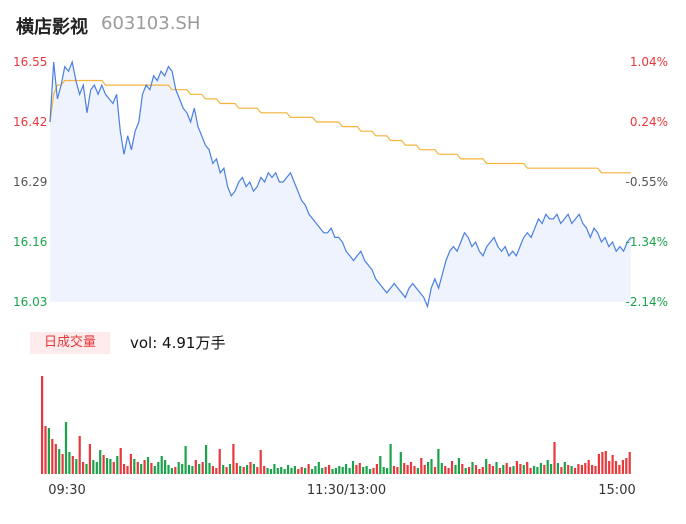  What do you see at coordinates (30, 302) in the screenshot?
I see `price-tick-label: 16.03` at bounding box center [30, 302].